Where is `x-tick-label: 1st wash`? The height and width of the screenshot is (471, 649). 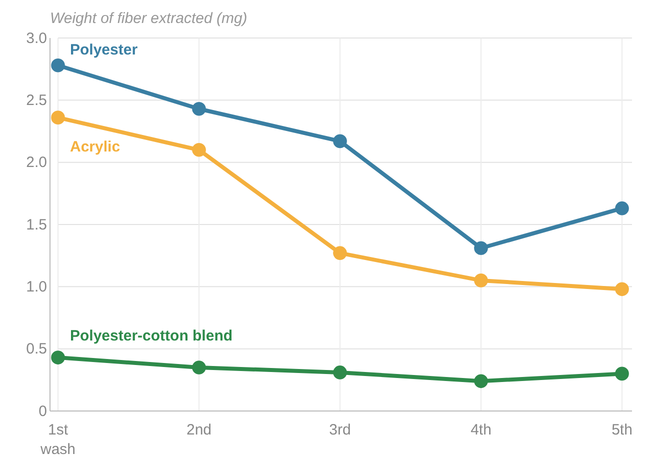 x-tick-label: 1st wash is located at coordinates (57, 440).